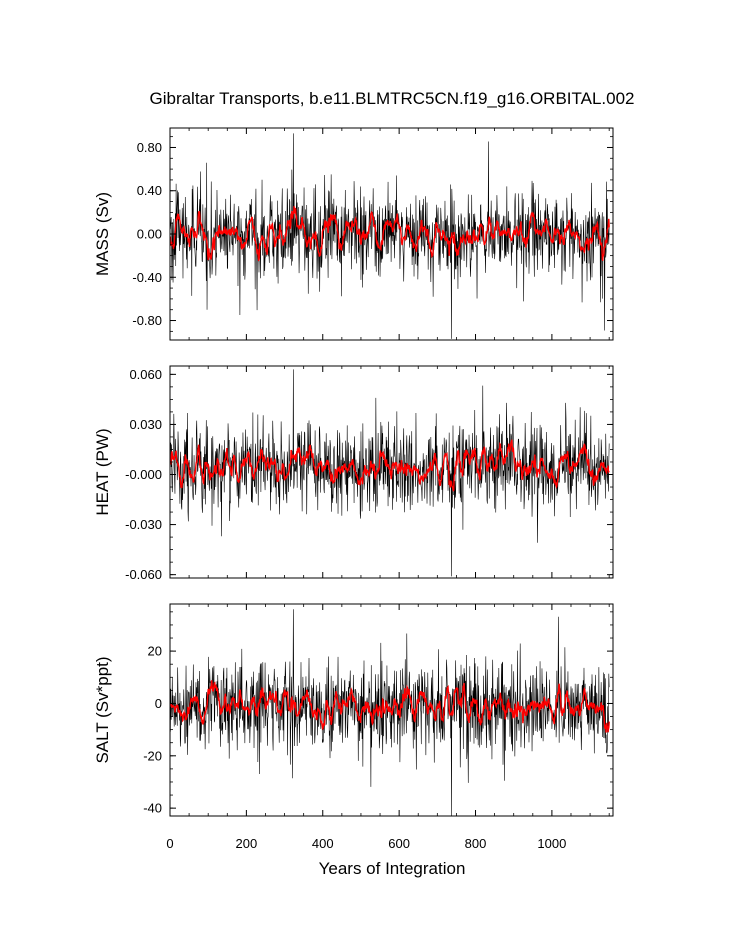  What do you see at coordinates (102, 471) in the screenshot?
I see `y-axis-label-1: HEAT (PW)` at bounding box center [102, 471].